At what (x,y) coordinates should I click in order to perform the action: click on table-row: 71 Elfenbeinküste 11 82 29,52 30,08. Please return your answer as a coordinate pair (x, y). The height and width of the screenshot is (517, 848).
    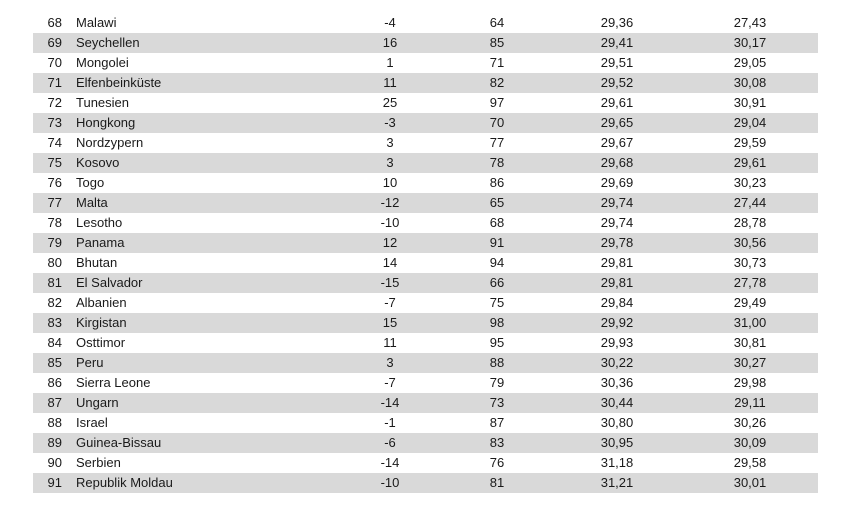
    Looking at the image, I should click on (425, 83).